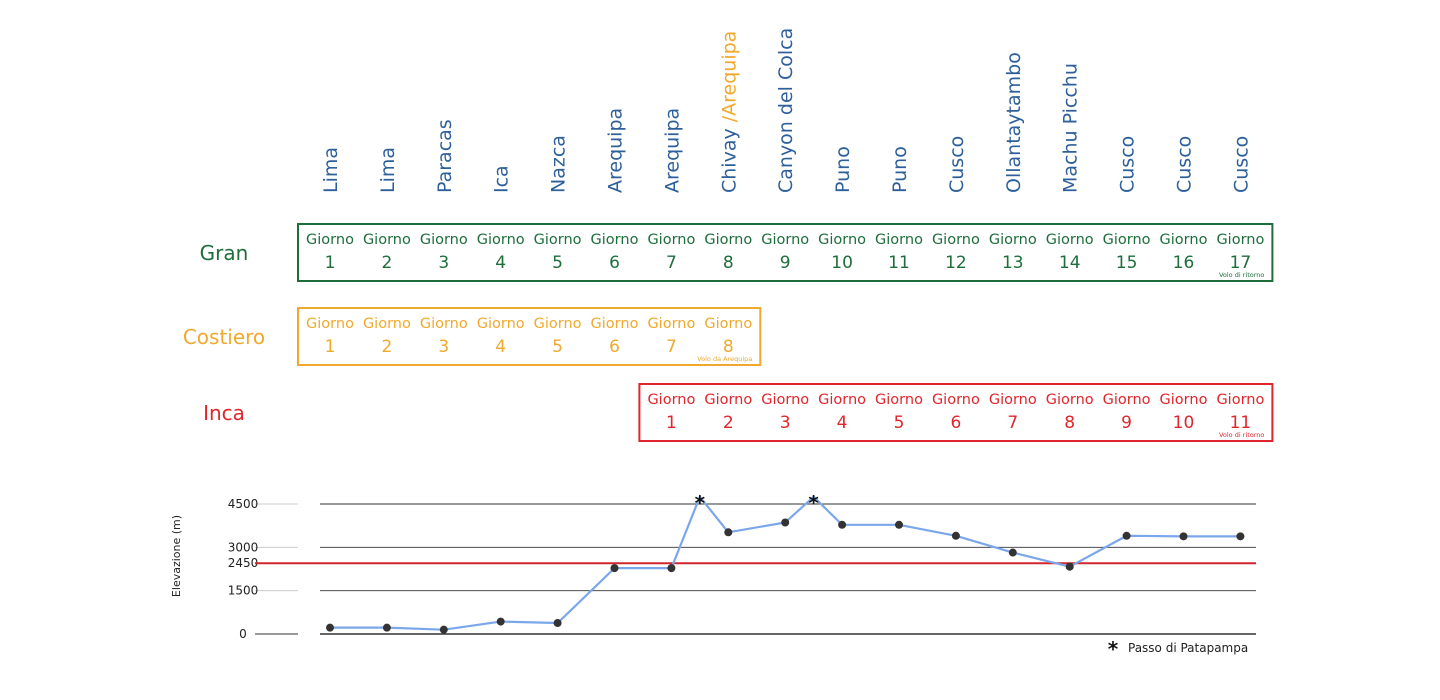 The width and height of the screenshot is (1440, 700). Describe the element at coordinates (331, 170) in the screenshot. I see `location-label: Lima` at that location.